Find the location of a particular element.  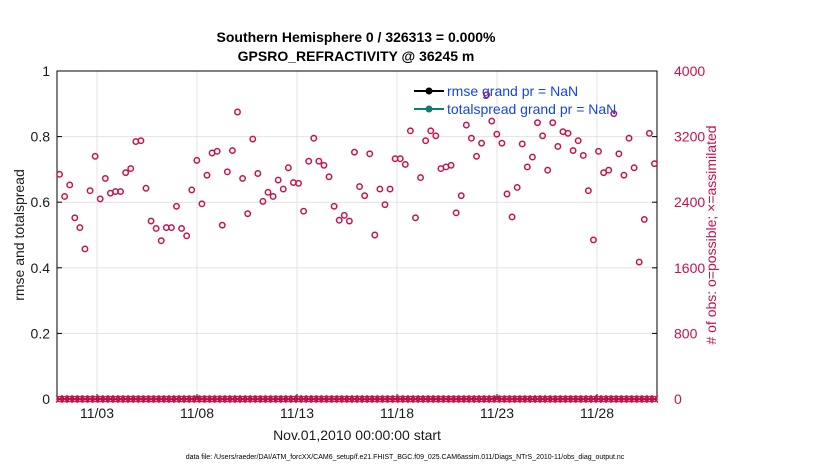

legend-rmse-label: rmse grand pr = NaN is located at coordinates (512, 91).